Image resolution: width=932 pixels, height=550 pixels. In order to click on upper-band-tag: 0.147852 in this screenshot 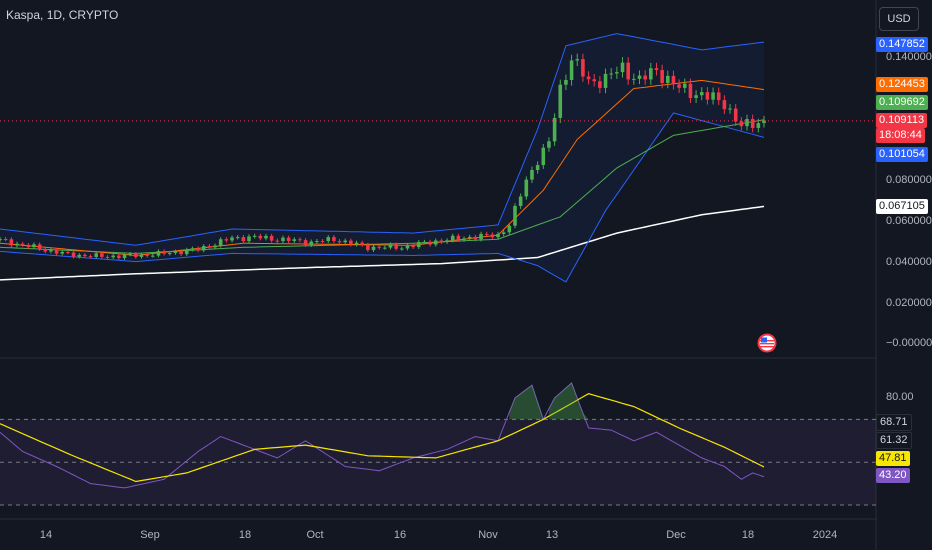, I will do `click(902, 44)`.